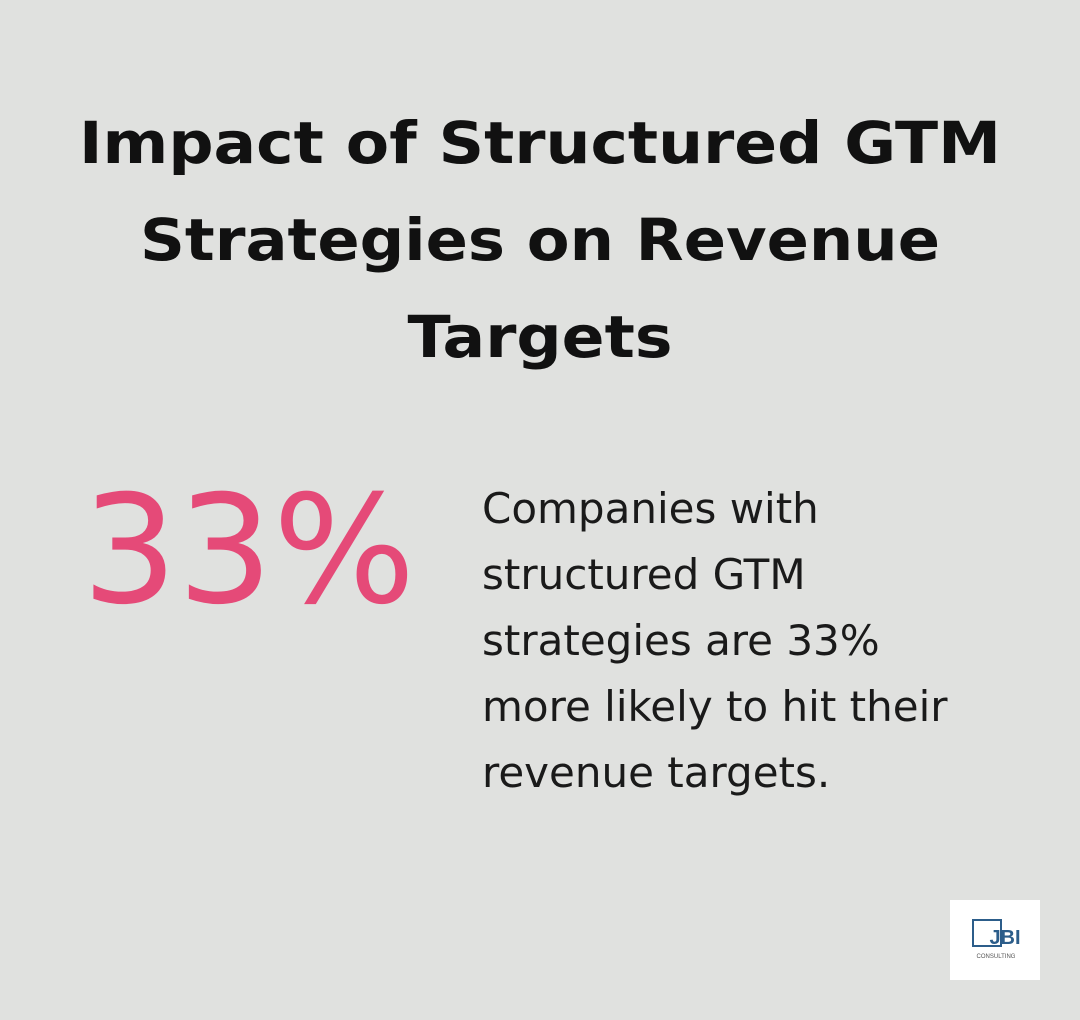 Image resolution: width=1080 pixels, height=1020 pixels. I want to click on description-line: structured GTM, so click(644, 574).